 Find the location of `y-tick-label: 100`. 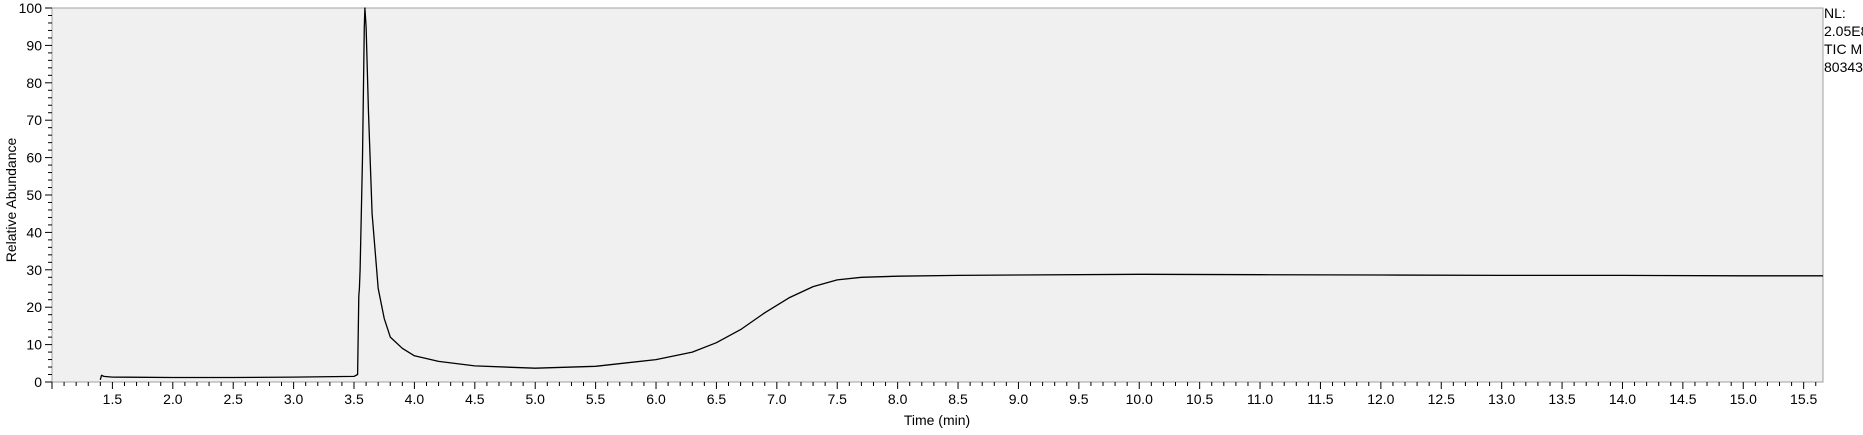

y-tick-label: 100 is located at coordinates (31, 8).